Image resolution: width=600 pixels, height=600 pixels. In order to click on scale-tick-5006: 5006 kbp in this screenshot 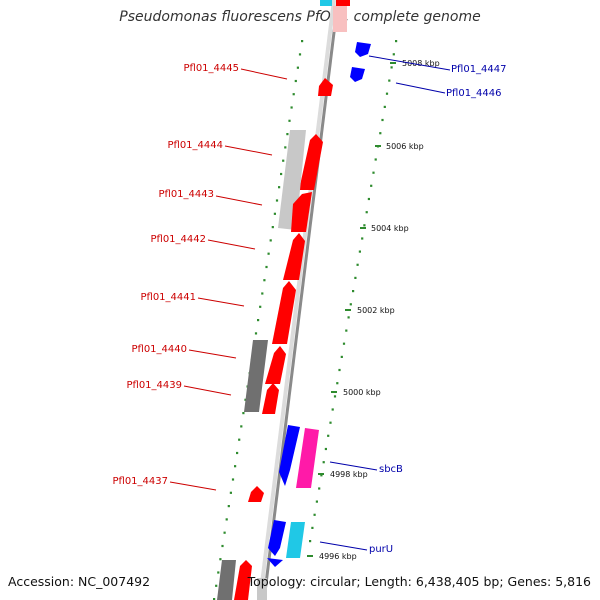, I will do `click(405, 146)`.